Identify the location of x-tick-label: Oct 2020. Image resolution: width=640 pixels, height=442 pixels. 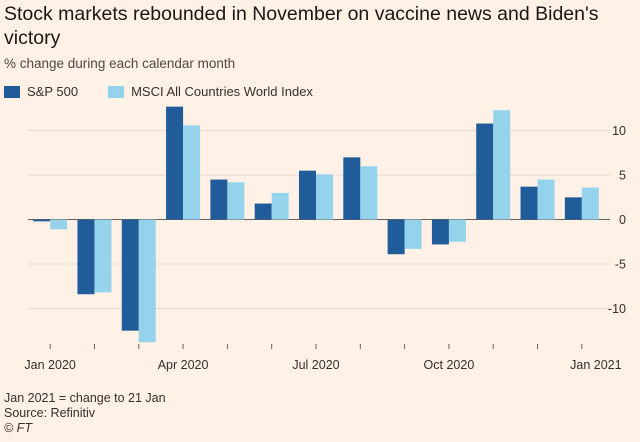
(449, 365).